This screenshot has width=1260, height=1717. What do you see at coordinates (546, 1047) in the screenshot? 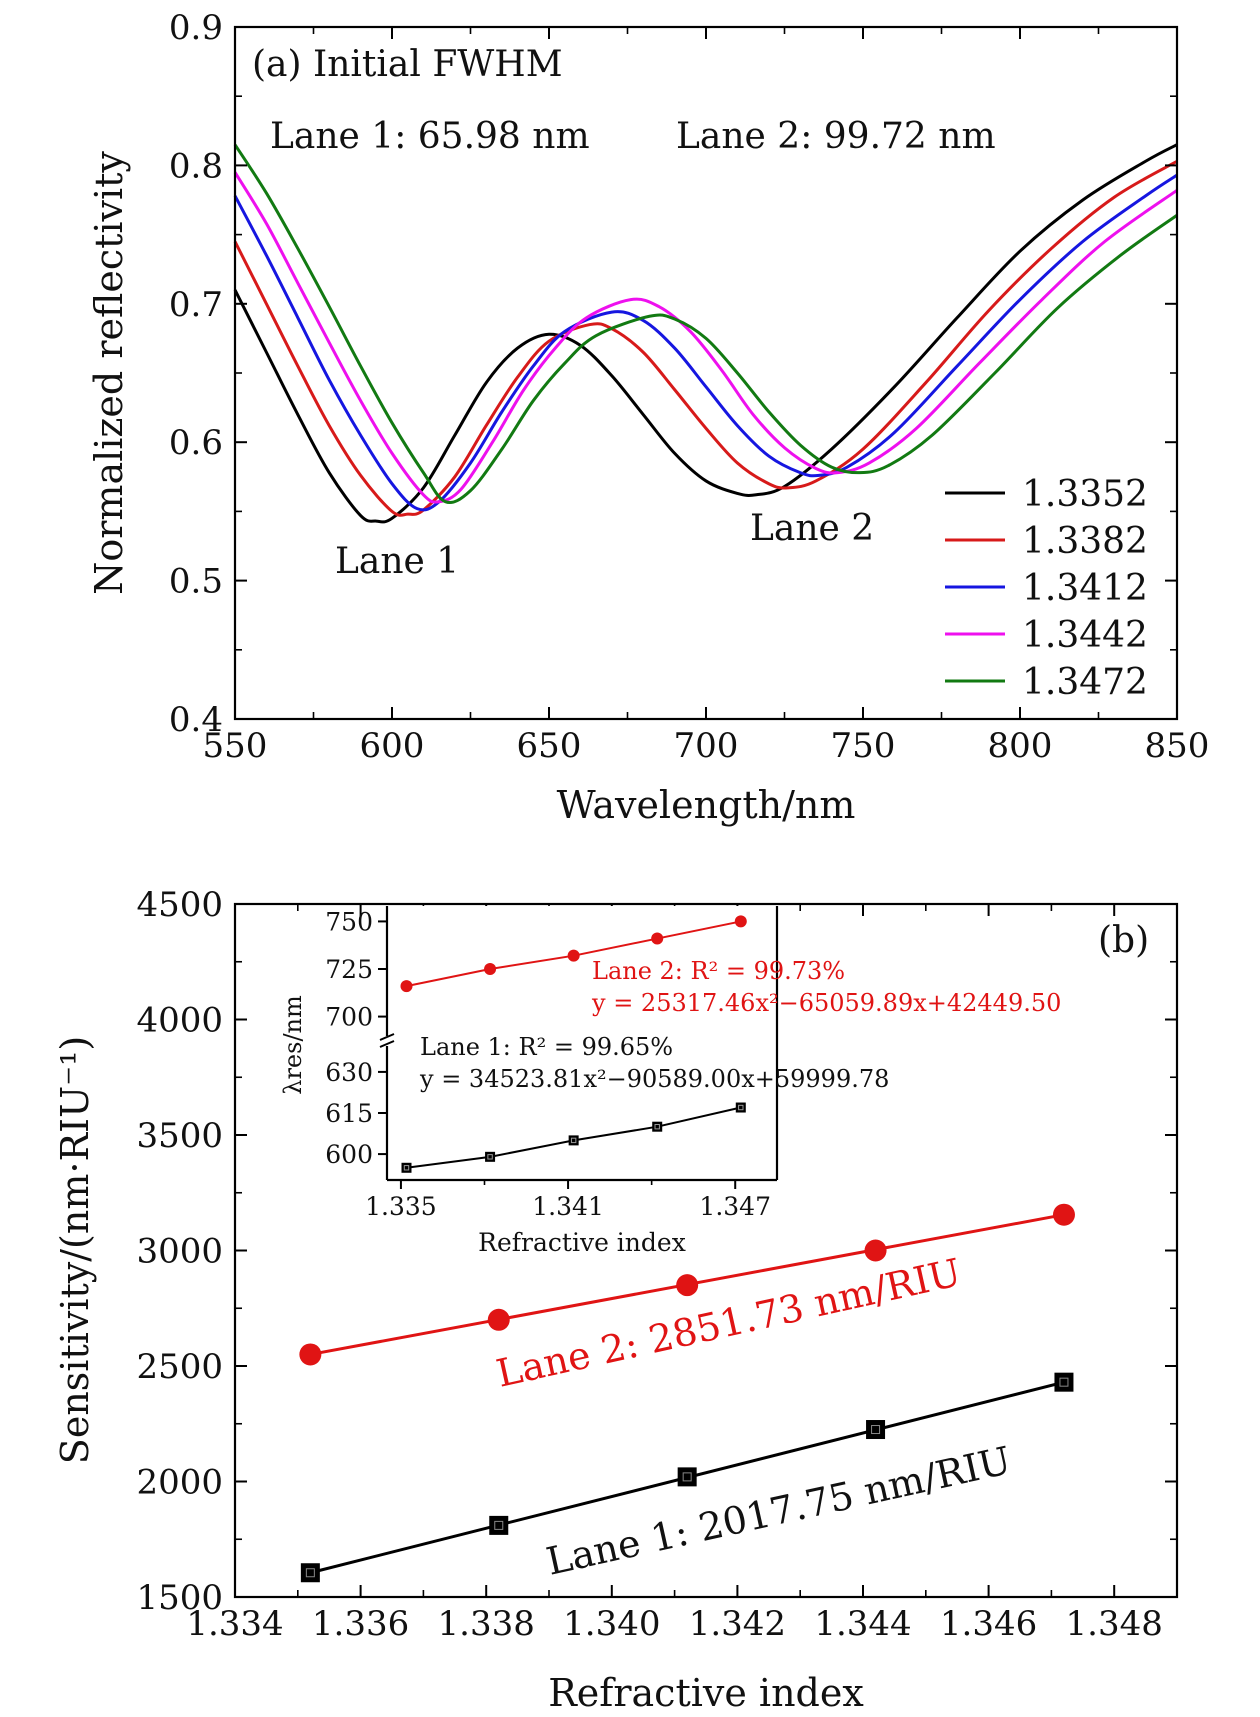
I see `inset-lane1-r2: Lane 1: R² = 99.65%` at bounding box center [546, 1047].